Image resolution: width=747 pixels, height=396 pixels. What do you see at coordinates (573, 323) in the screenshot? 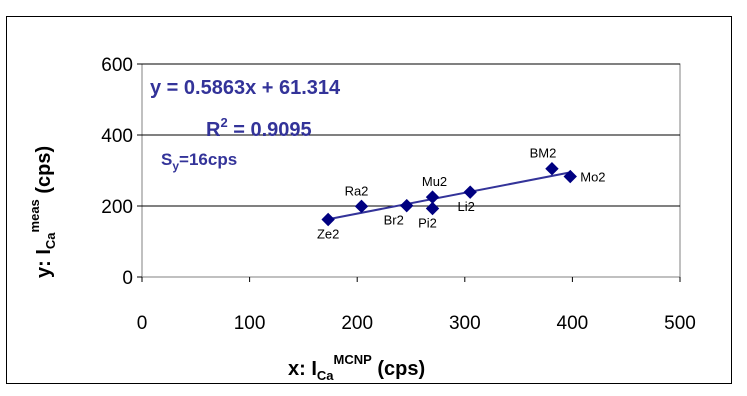
I see `x-tick-label: 400` at bounding box center [573, 323].